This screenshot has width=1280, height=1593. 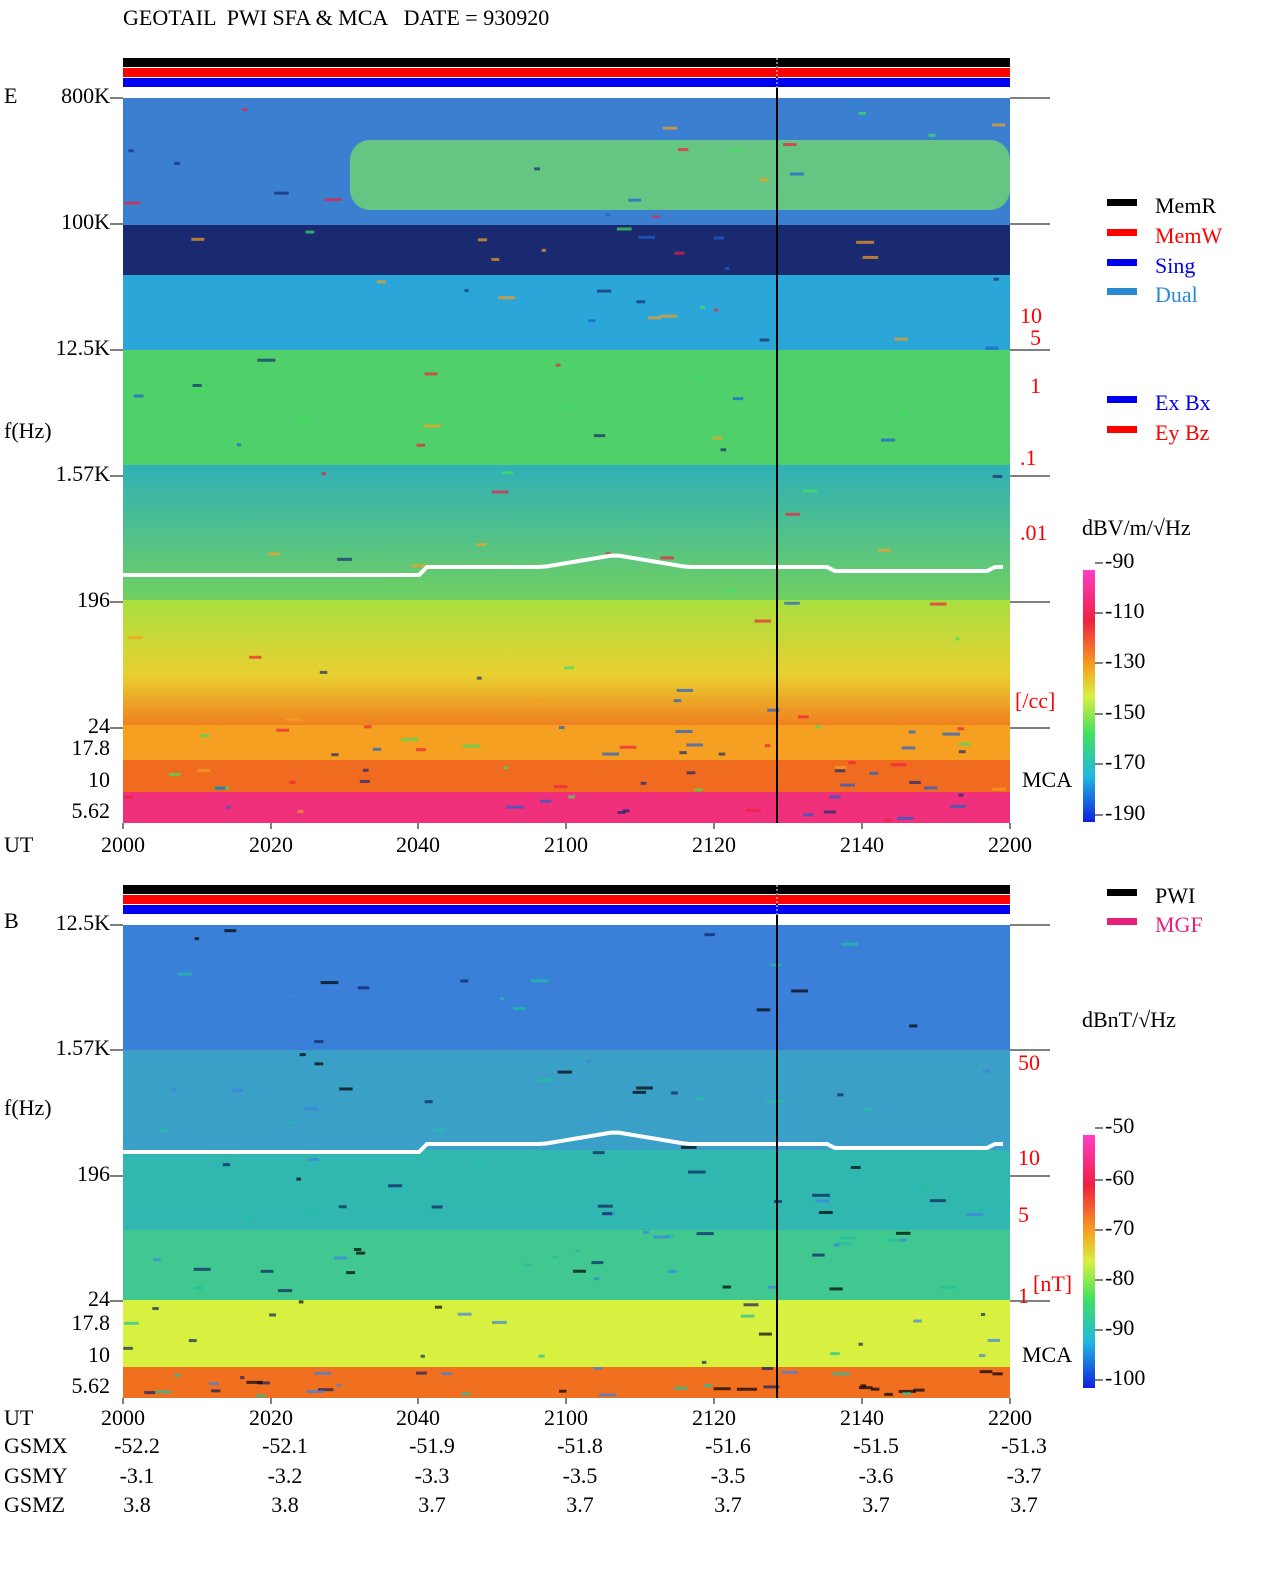 What do you see at coordinates (123, 844) in the screenshot?
I see `time-label: 2000` at bounding box center [123, 844].